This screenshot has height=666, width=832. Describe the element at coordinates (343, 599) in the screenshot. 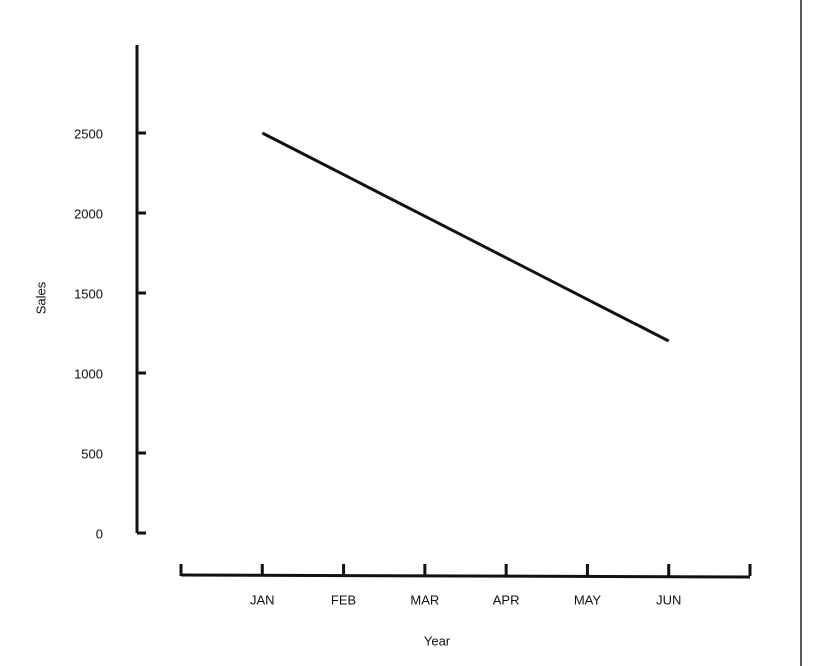

I see `x-tick-label: FEB` at that location.